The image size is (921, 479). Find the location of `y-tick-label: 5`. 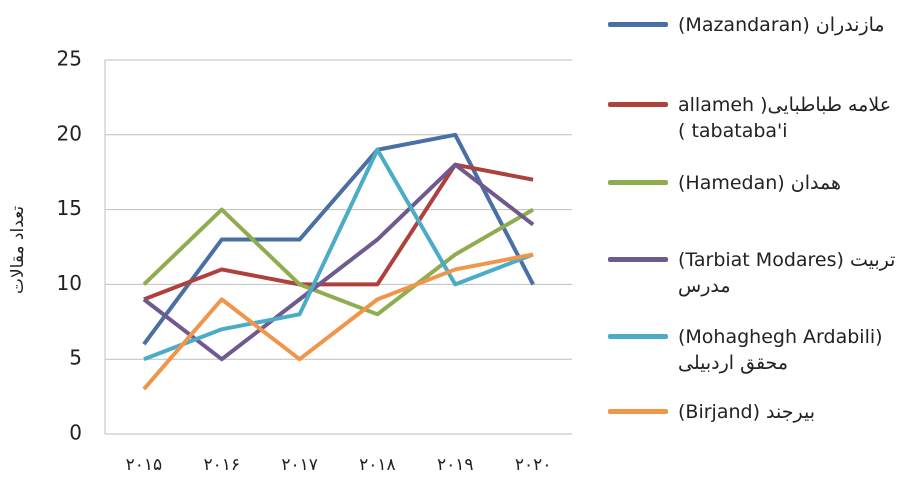

y-tick-label: 5 is located at coordinates (75, 358).